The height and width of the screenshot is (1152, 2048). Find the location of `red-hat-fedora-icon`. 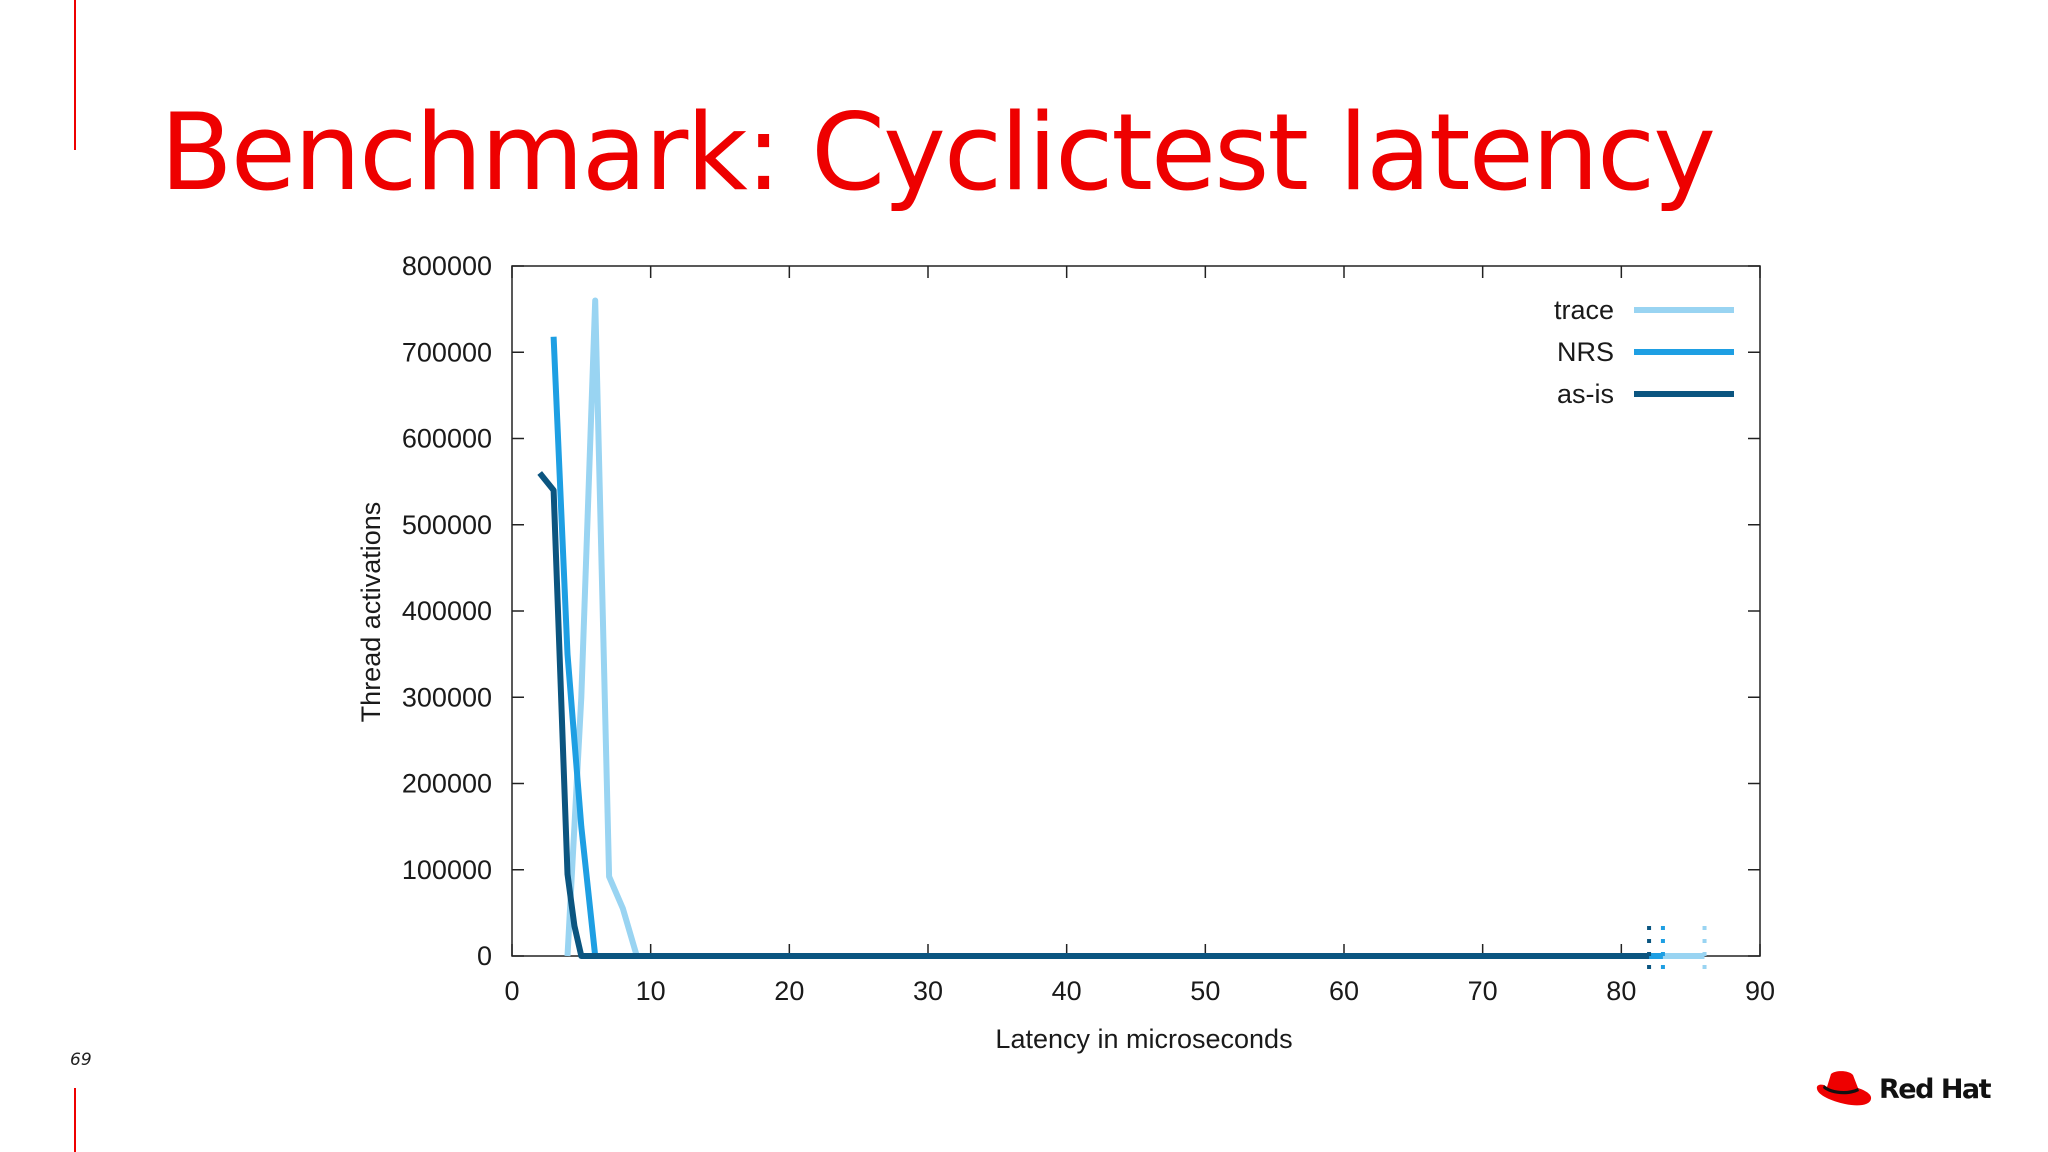

red-hat-fedora-icon is located at coordinates (1844, 1088).